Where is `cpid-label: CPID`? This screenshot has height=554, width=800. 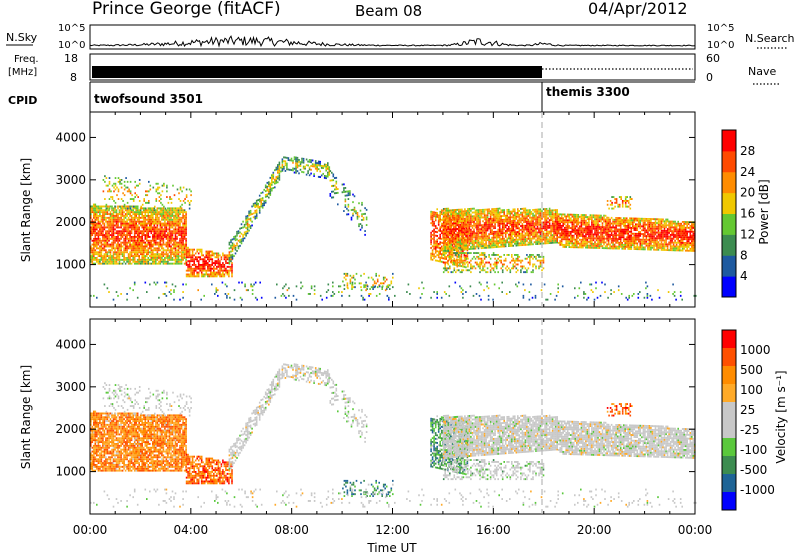 cpid-label: CPID is located at coordinates (22, 100).